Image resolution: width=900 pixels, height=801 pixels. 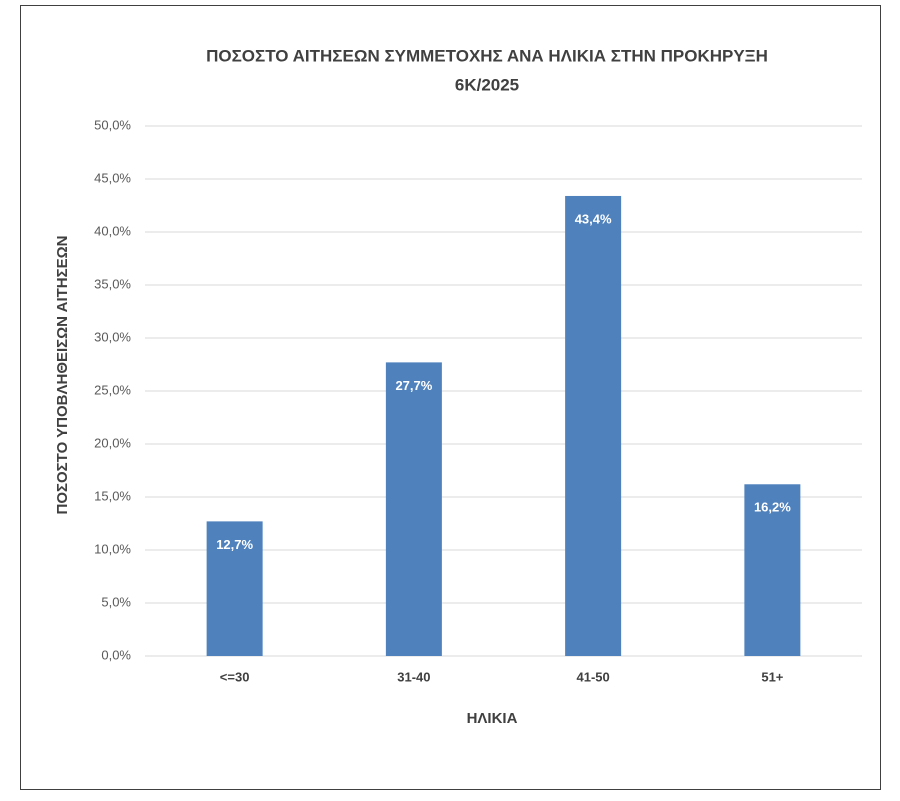 What do you see at coordinates (235, 676) in the screenshot?
I see `x-tick-label: <=30` at bounding box center [235, 676].